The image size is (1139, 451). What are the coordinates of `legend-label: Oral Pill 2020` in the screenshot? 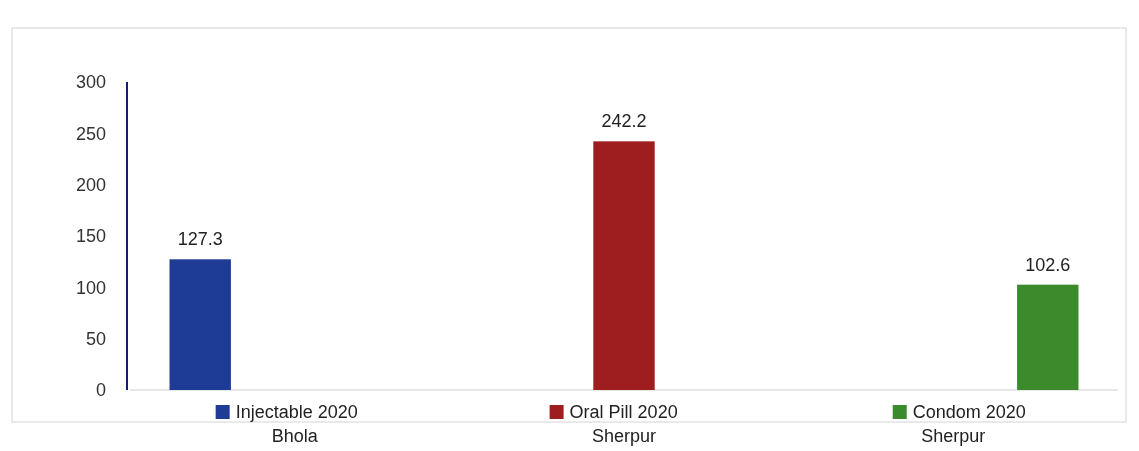 It's located at (623, 412).